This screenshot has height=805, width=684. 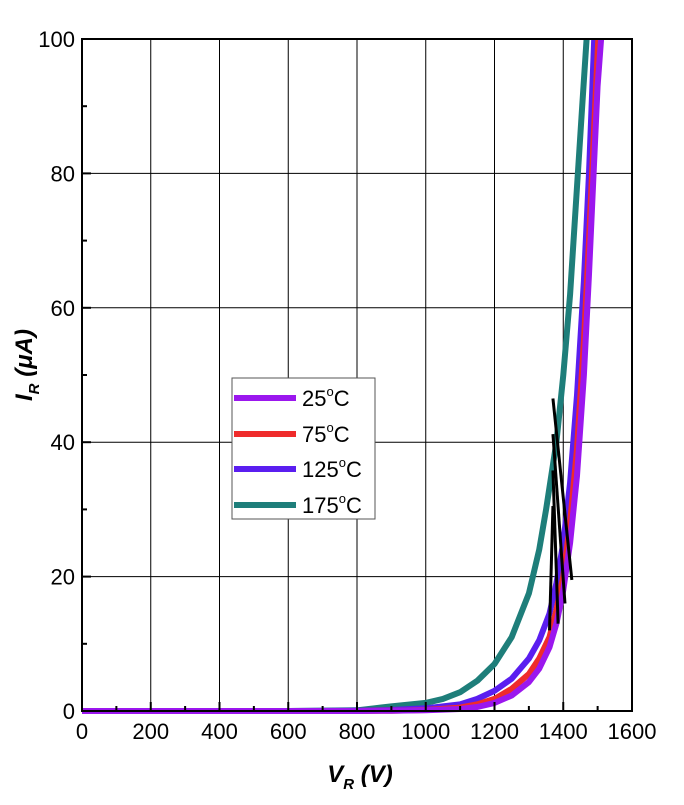 I want to click on x-tick-label: 400, so click(x=219, y=731).